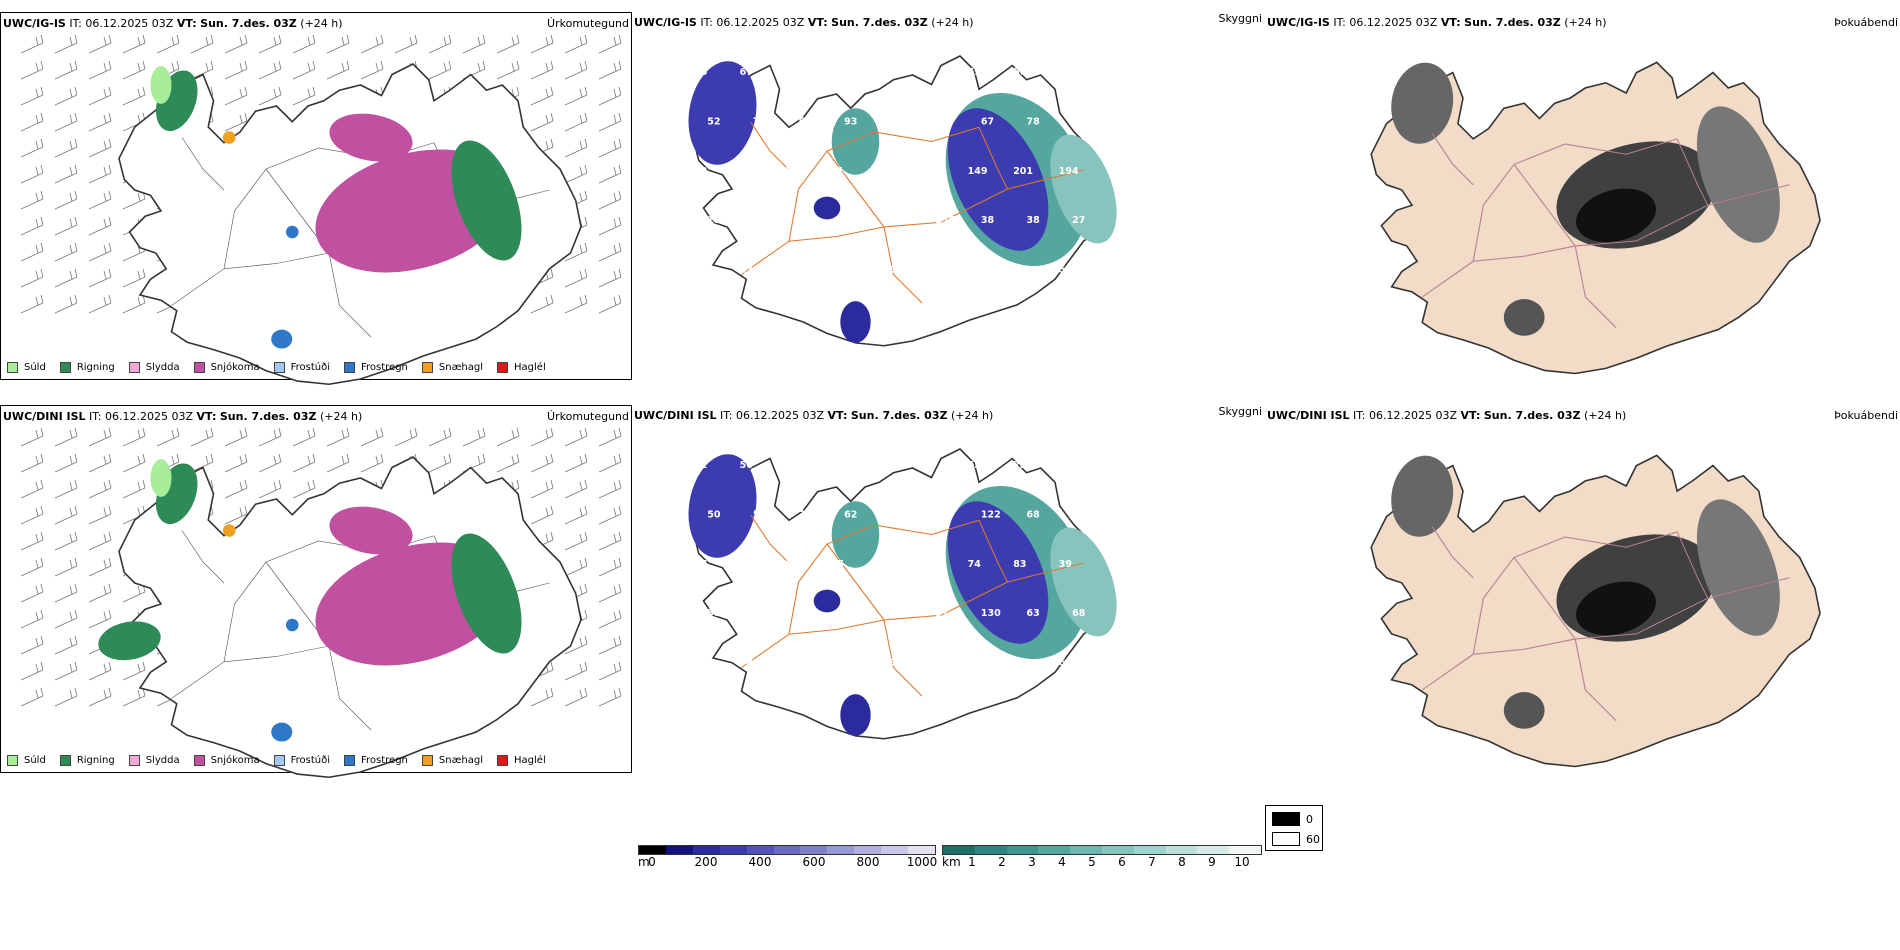 The height and width of the screenshot is (950, 1900). I want to click on cloudbase-value-label: 111, so click(978, 270).